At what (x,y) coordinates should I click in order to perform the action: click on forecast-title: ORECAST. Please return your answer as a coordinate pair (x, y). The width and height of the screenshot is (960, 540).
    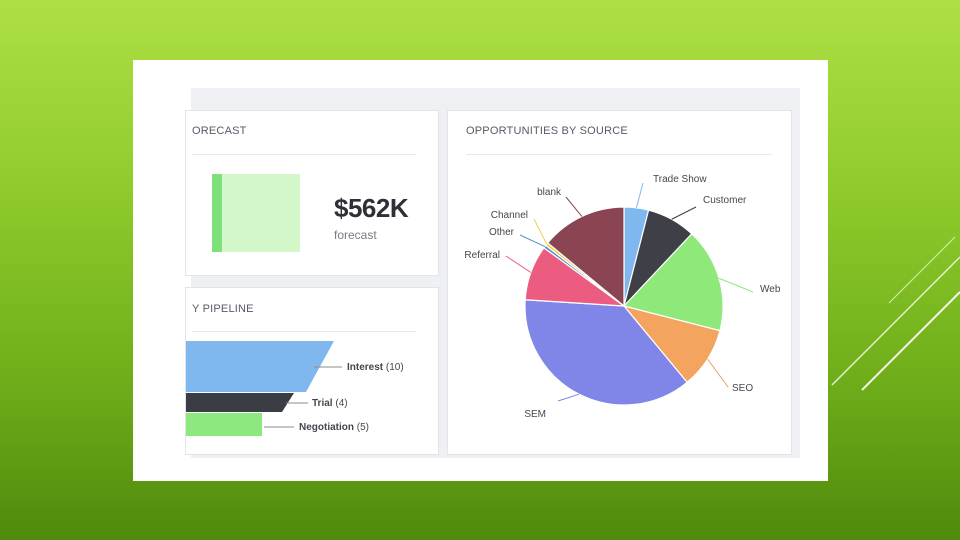
    Looking at the image, I should click on (219, 131).